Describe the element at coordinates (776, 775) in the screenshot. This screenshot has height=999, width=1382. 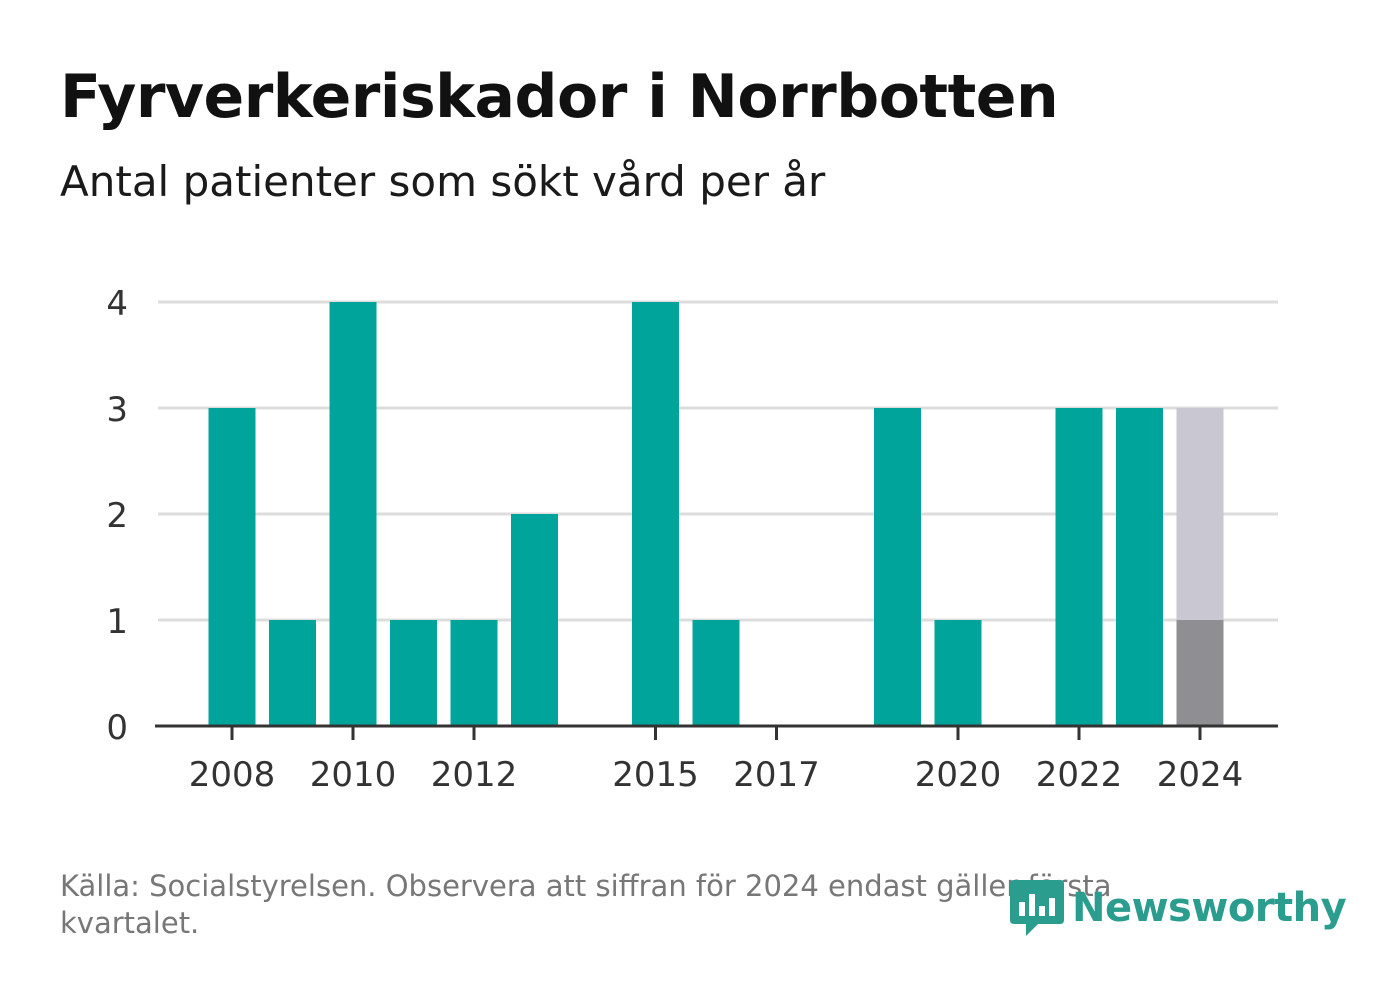
I see `x-tick-label: 2017` at that location.